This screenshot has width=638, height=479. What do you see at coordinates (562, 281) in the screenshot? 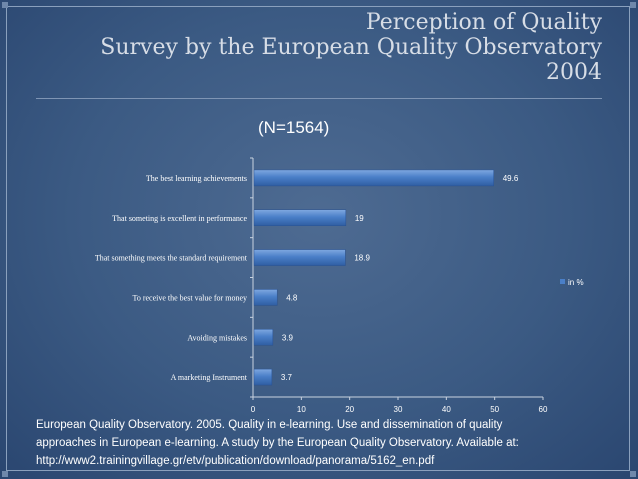
I see `legend-swatch` at bounding box center [562, 281].